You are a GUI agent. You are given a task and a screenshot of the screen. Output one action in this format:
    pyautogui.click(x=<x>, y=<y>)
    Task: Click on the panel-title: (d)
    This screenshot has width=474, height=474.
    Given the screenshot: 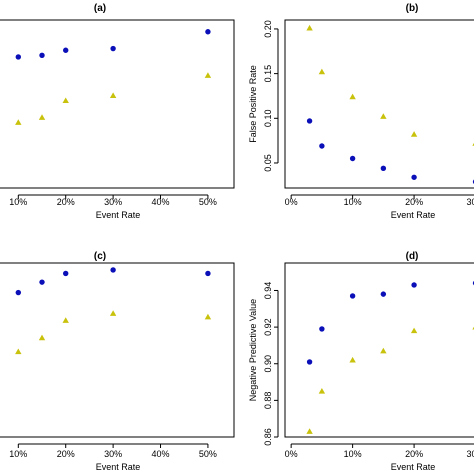 What is the action you would take?
    pyautogui.click(x=412, y=256)
    